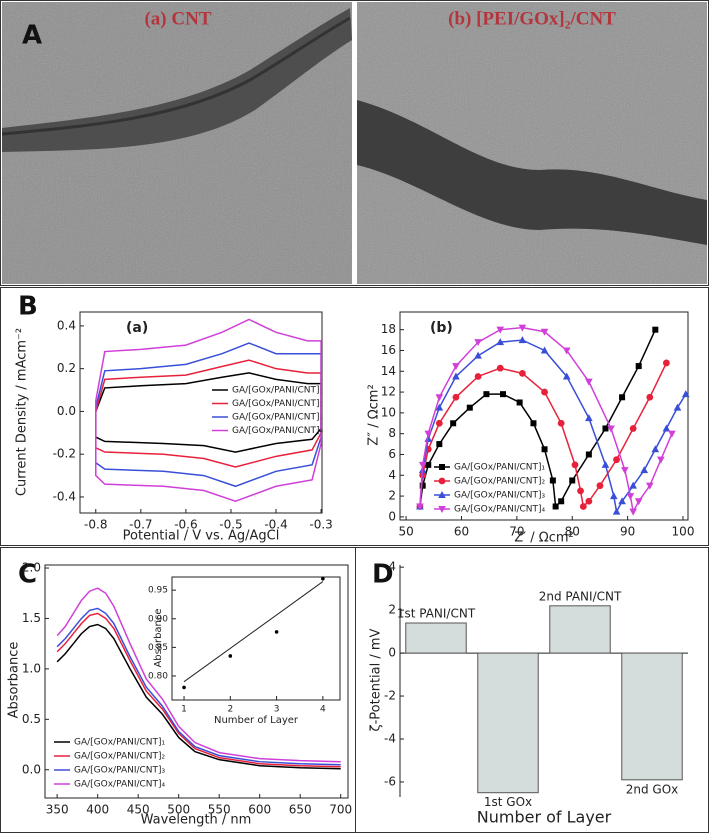 Image resolution: width=709 pixels, height=833 pixels. I want to click on y-tick-label: 14, so click(388, 371).